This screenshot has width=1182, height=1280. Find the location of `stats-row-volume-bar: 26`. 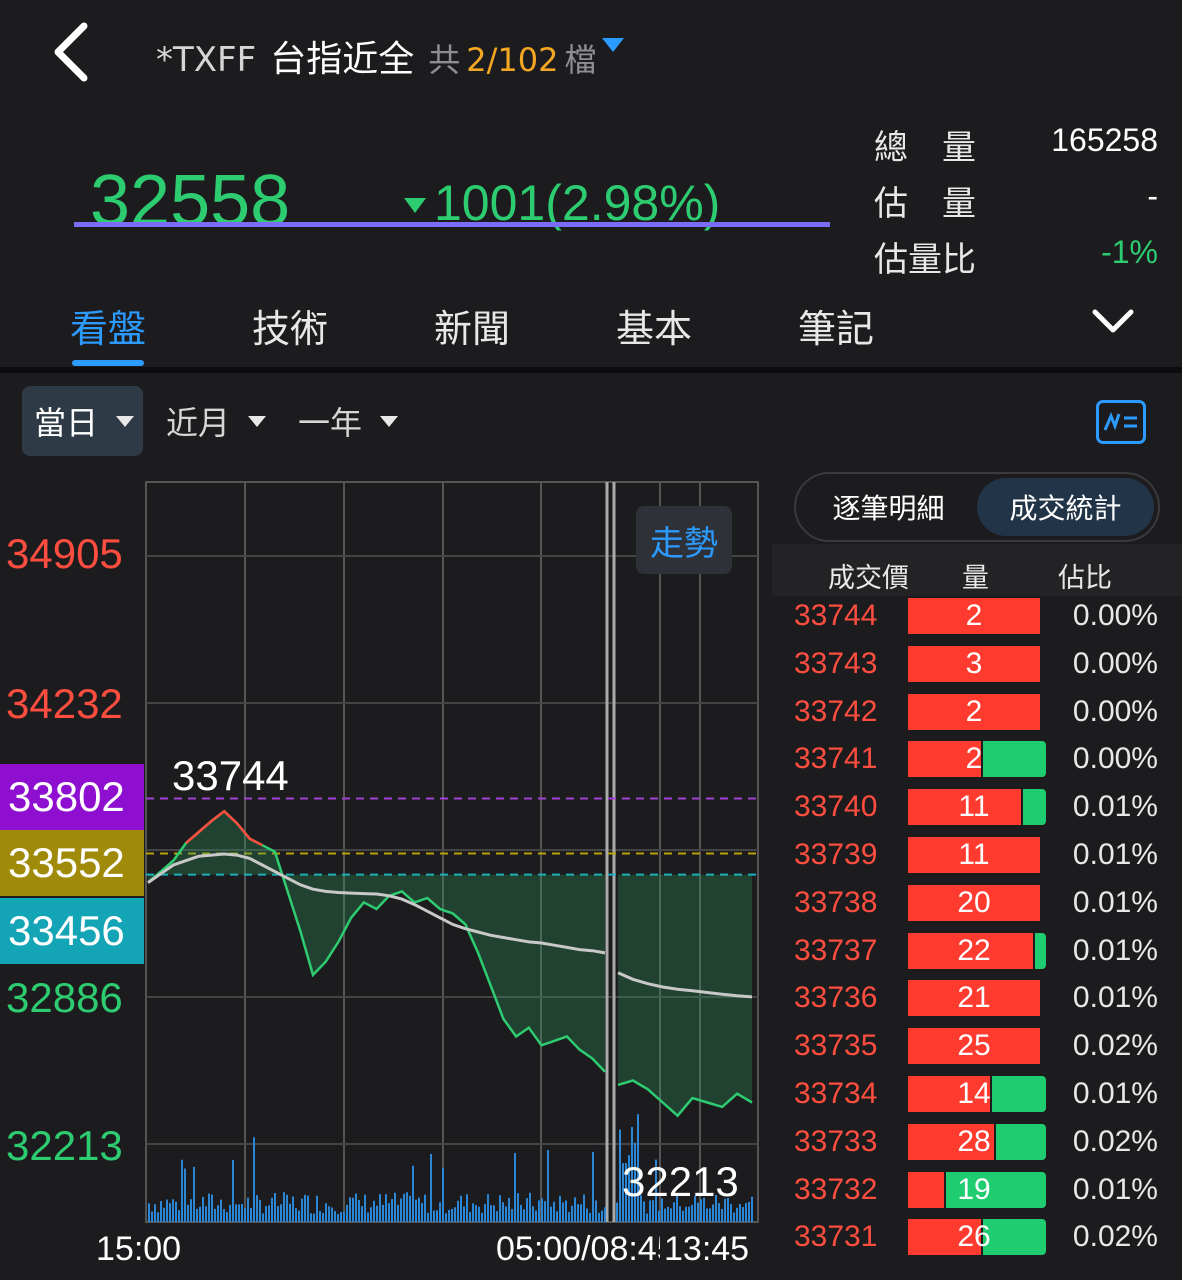

stats-row-volume-bar: 26 is located at coordinates (977, 1237).